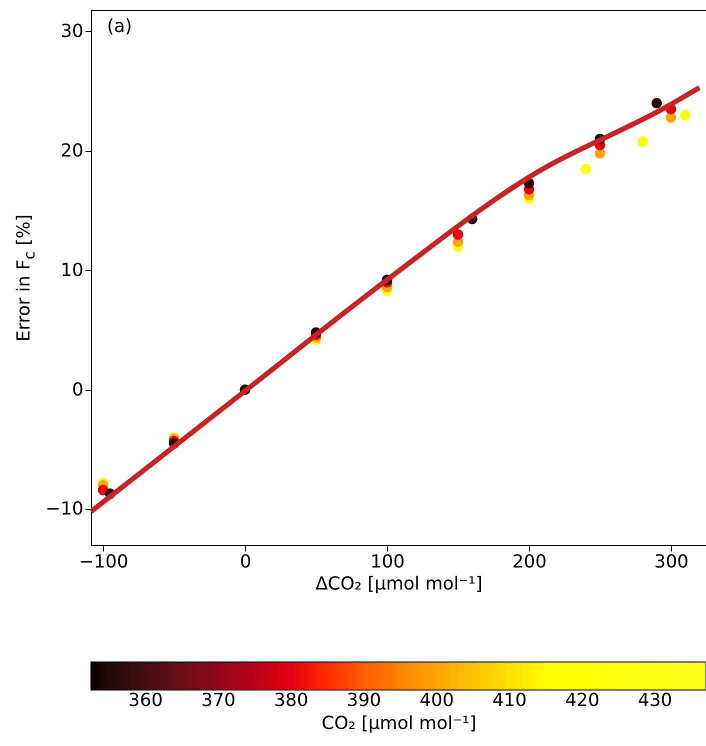 This screenshot has height=746, width=706. Describe the element at coordinates (218, 700) in the screenshot. I see `color-bar-label: 370` at that location.